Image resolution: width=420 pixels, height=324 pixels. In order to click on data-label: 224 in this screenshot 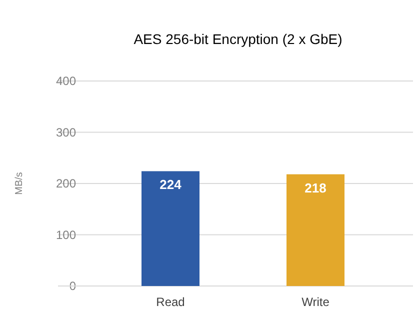, I will do `click(171, 184)`.